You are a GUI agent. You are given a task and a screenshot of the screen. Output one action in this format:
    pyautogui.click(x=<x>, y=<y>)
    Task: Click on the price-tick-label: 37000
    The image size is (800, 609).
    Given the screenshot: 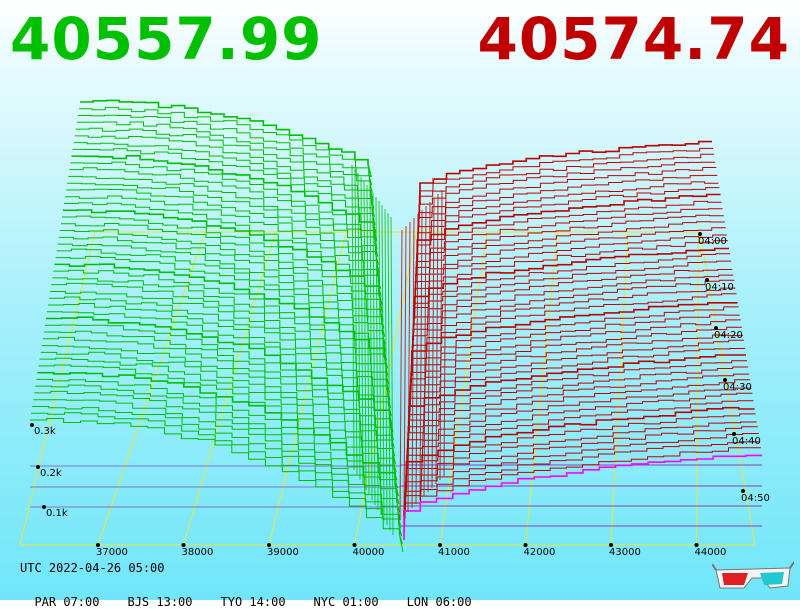 What is the action you would take?
    pyautogui.click(x=112, y=552)
    